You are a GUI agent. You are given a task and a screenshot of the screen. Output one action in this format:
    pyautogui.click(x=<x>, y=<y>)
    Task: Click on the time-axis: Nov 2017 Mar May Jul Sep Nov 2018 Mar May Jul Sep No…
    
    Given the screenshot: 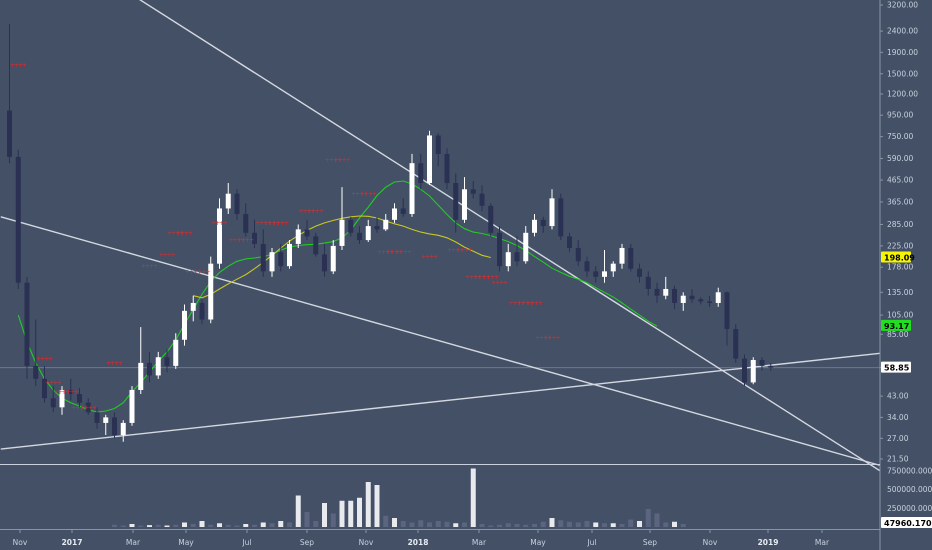 What is the action you would take?
    pyautogui.click(x=421, y=538)
    